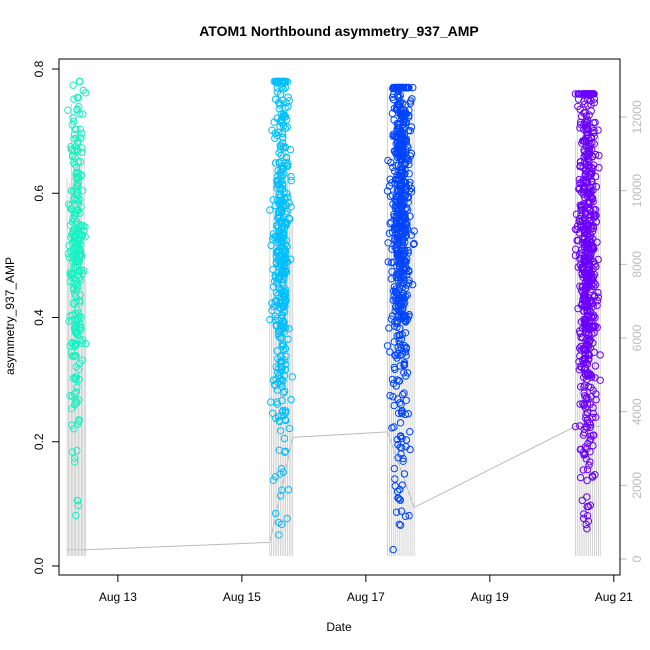  Describe the element at coordinates (339, 31) in the screenshot. I see `chart-title: ATOM1 Northbound asymmetry_937_AMP` at that location.